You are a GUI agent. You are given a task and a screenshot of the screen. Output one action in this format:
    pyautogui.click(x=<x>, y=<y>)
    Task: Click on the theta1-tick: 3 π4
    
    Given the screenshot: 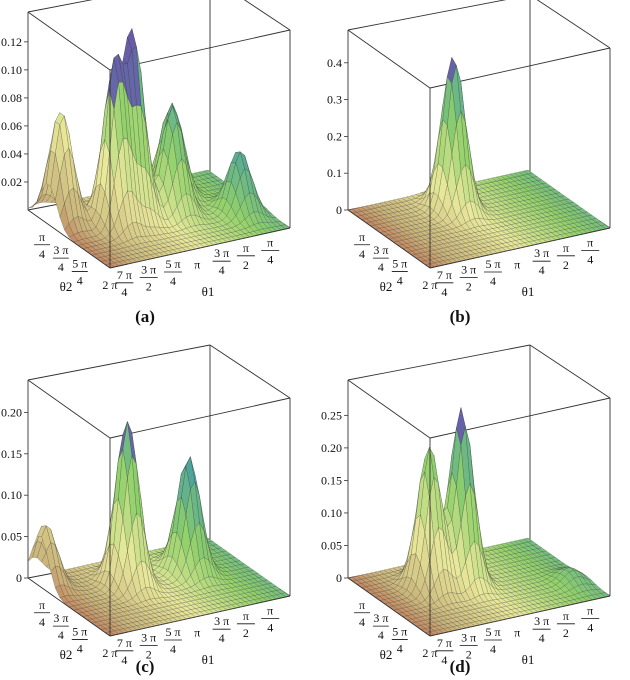 What is the action you would take?
    pyautogui.click(x=541, y=629)
    